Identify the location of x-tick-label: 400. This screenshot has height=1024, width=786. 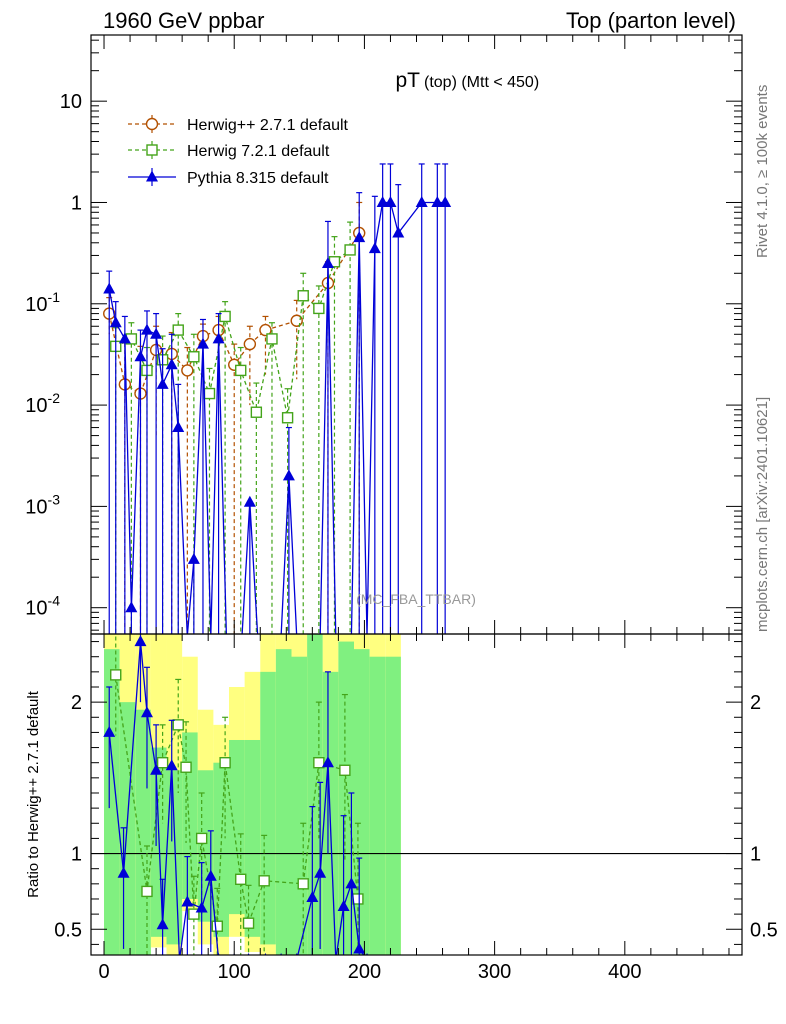
(624, 972).